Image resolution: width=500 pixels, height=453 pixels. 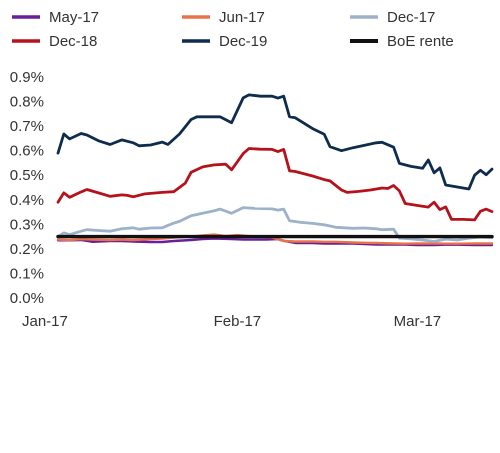 I want to click on x-axis: Jan-17 Feb-17 Mar-17, so click(x=231, y=321).